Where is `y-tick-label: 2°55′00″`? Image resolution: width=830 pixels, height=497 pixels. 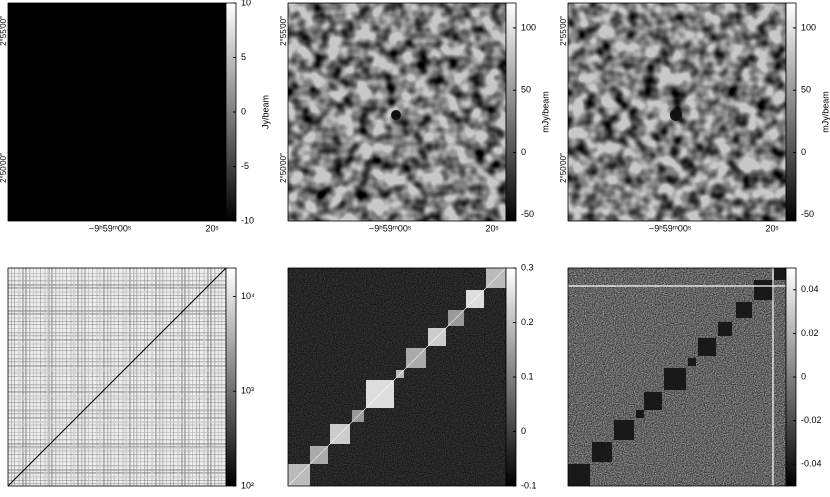
y-tick-label: 2°55′00″ is located at coordinates (283, 31).